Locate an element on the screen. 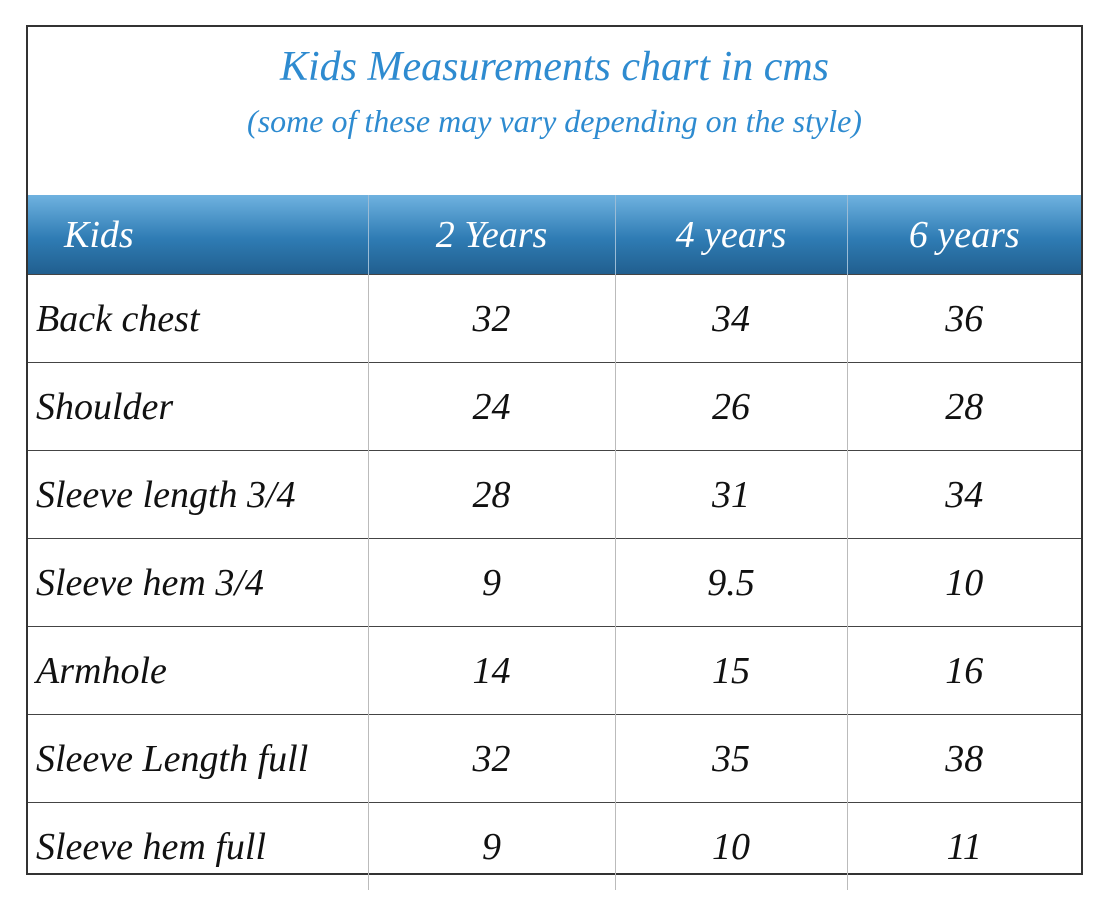 The image size is (1110, 900). table-row: Sleeve length 3/4 28 31 34 is located at coordinates (554, 494).